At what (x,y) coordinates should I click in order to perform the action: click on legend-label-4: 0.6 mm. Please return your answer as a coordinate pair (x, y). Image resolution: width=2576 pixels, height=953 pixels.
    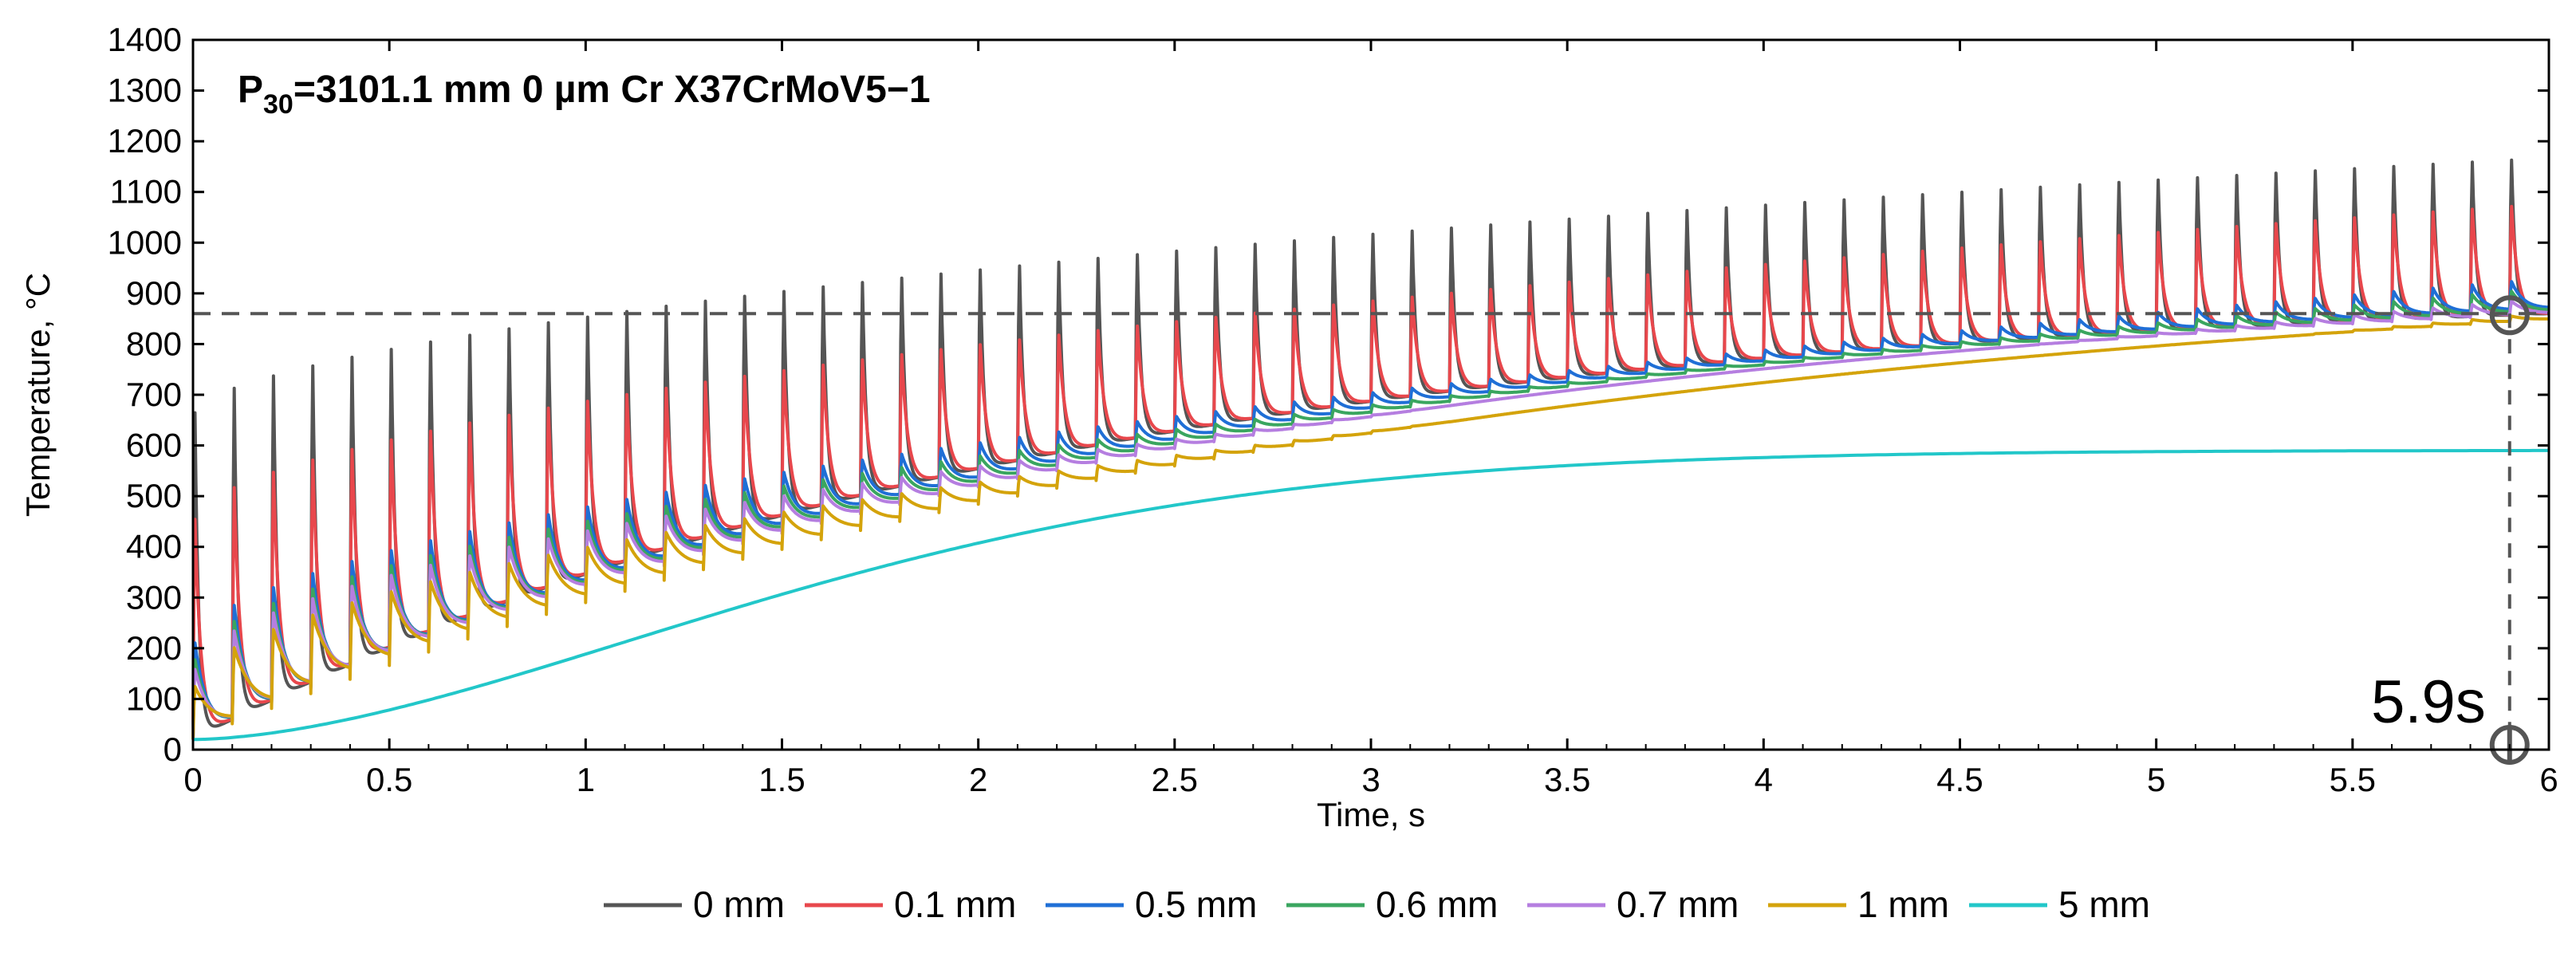
    Looking at the image, I should click on (1437, 904).